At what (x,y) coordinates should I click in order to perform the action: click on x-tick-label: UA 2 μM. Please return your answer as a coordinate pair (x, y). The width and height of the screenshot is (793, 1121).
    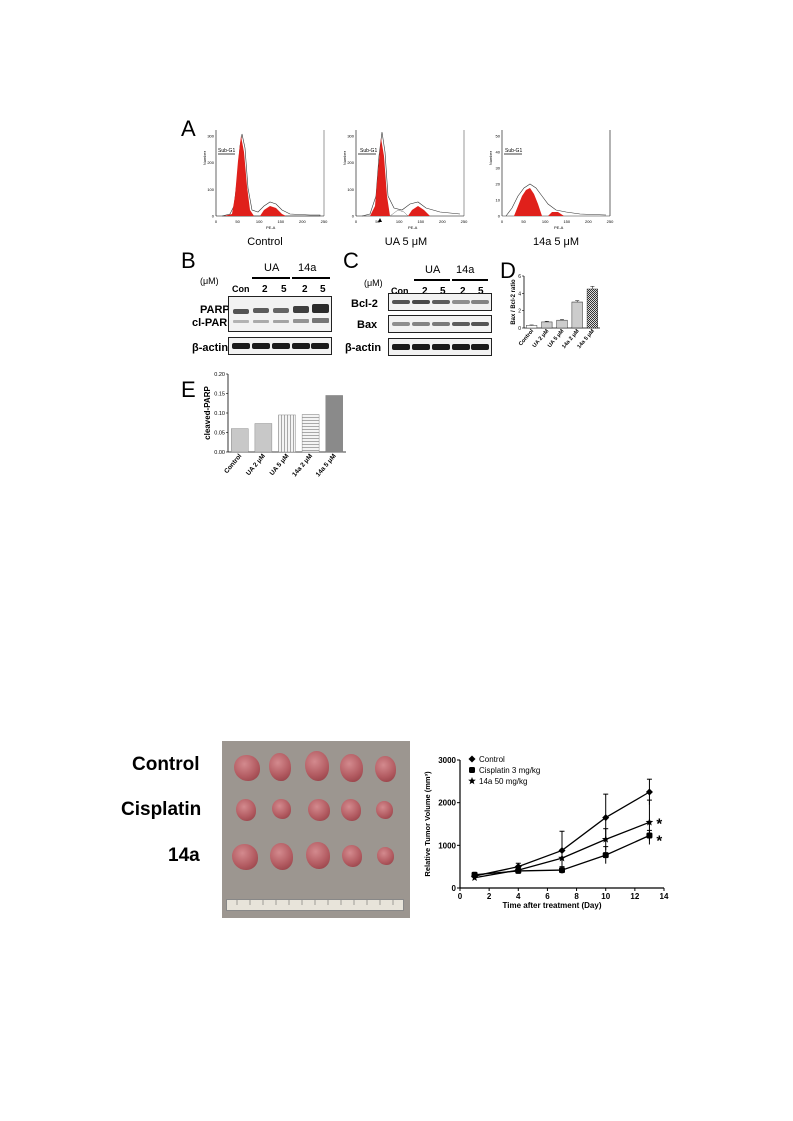
    Looking at the image, I should click on (256, 465).